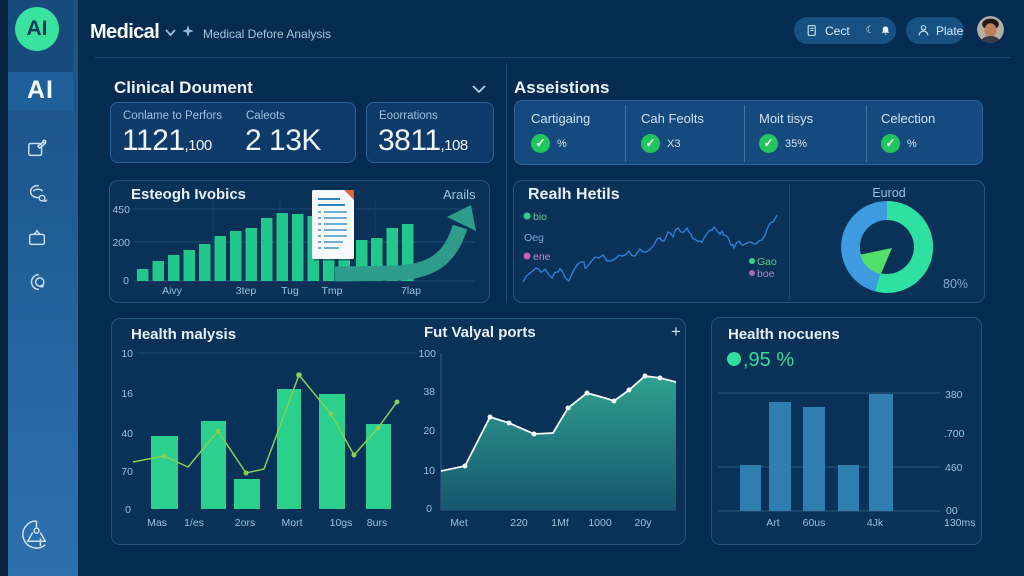 The width and height of the screenshot is (1024, 576). What do you see at coordinates (519, 523) in the screenshot?
I see `svg-text: 220` at bounding box center [519, 523].